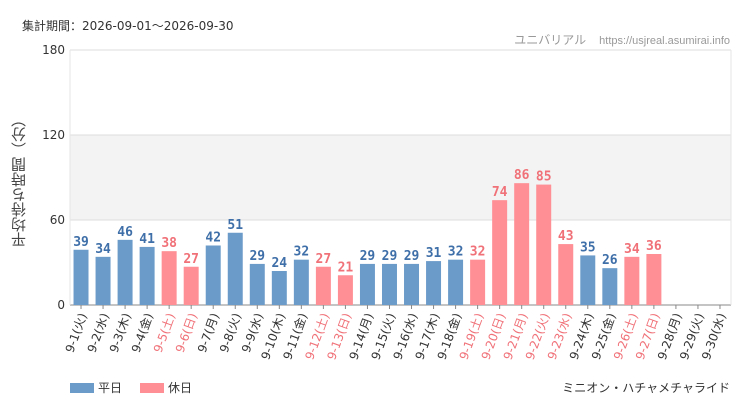 The width and height of the screenshot is (750, 410). Describe the element at coordinates (345, 290) in the screenshot. I see `bar-9-13(日)` at that location.